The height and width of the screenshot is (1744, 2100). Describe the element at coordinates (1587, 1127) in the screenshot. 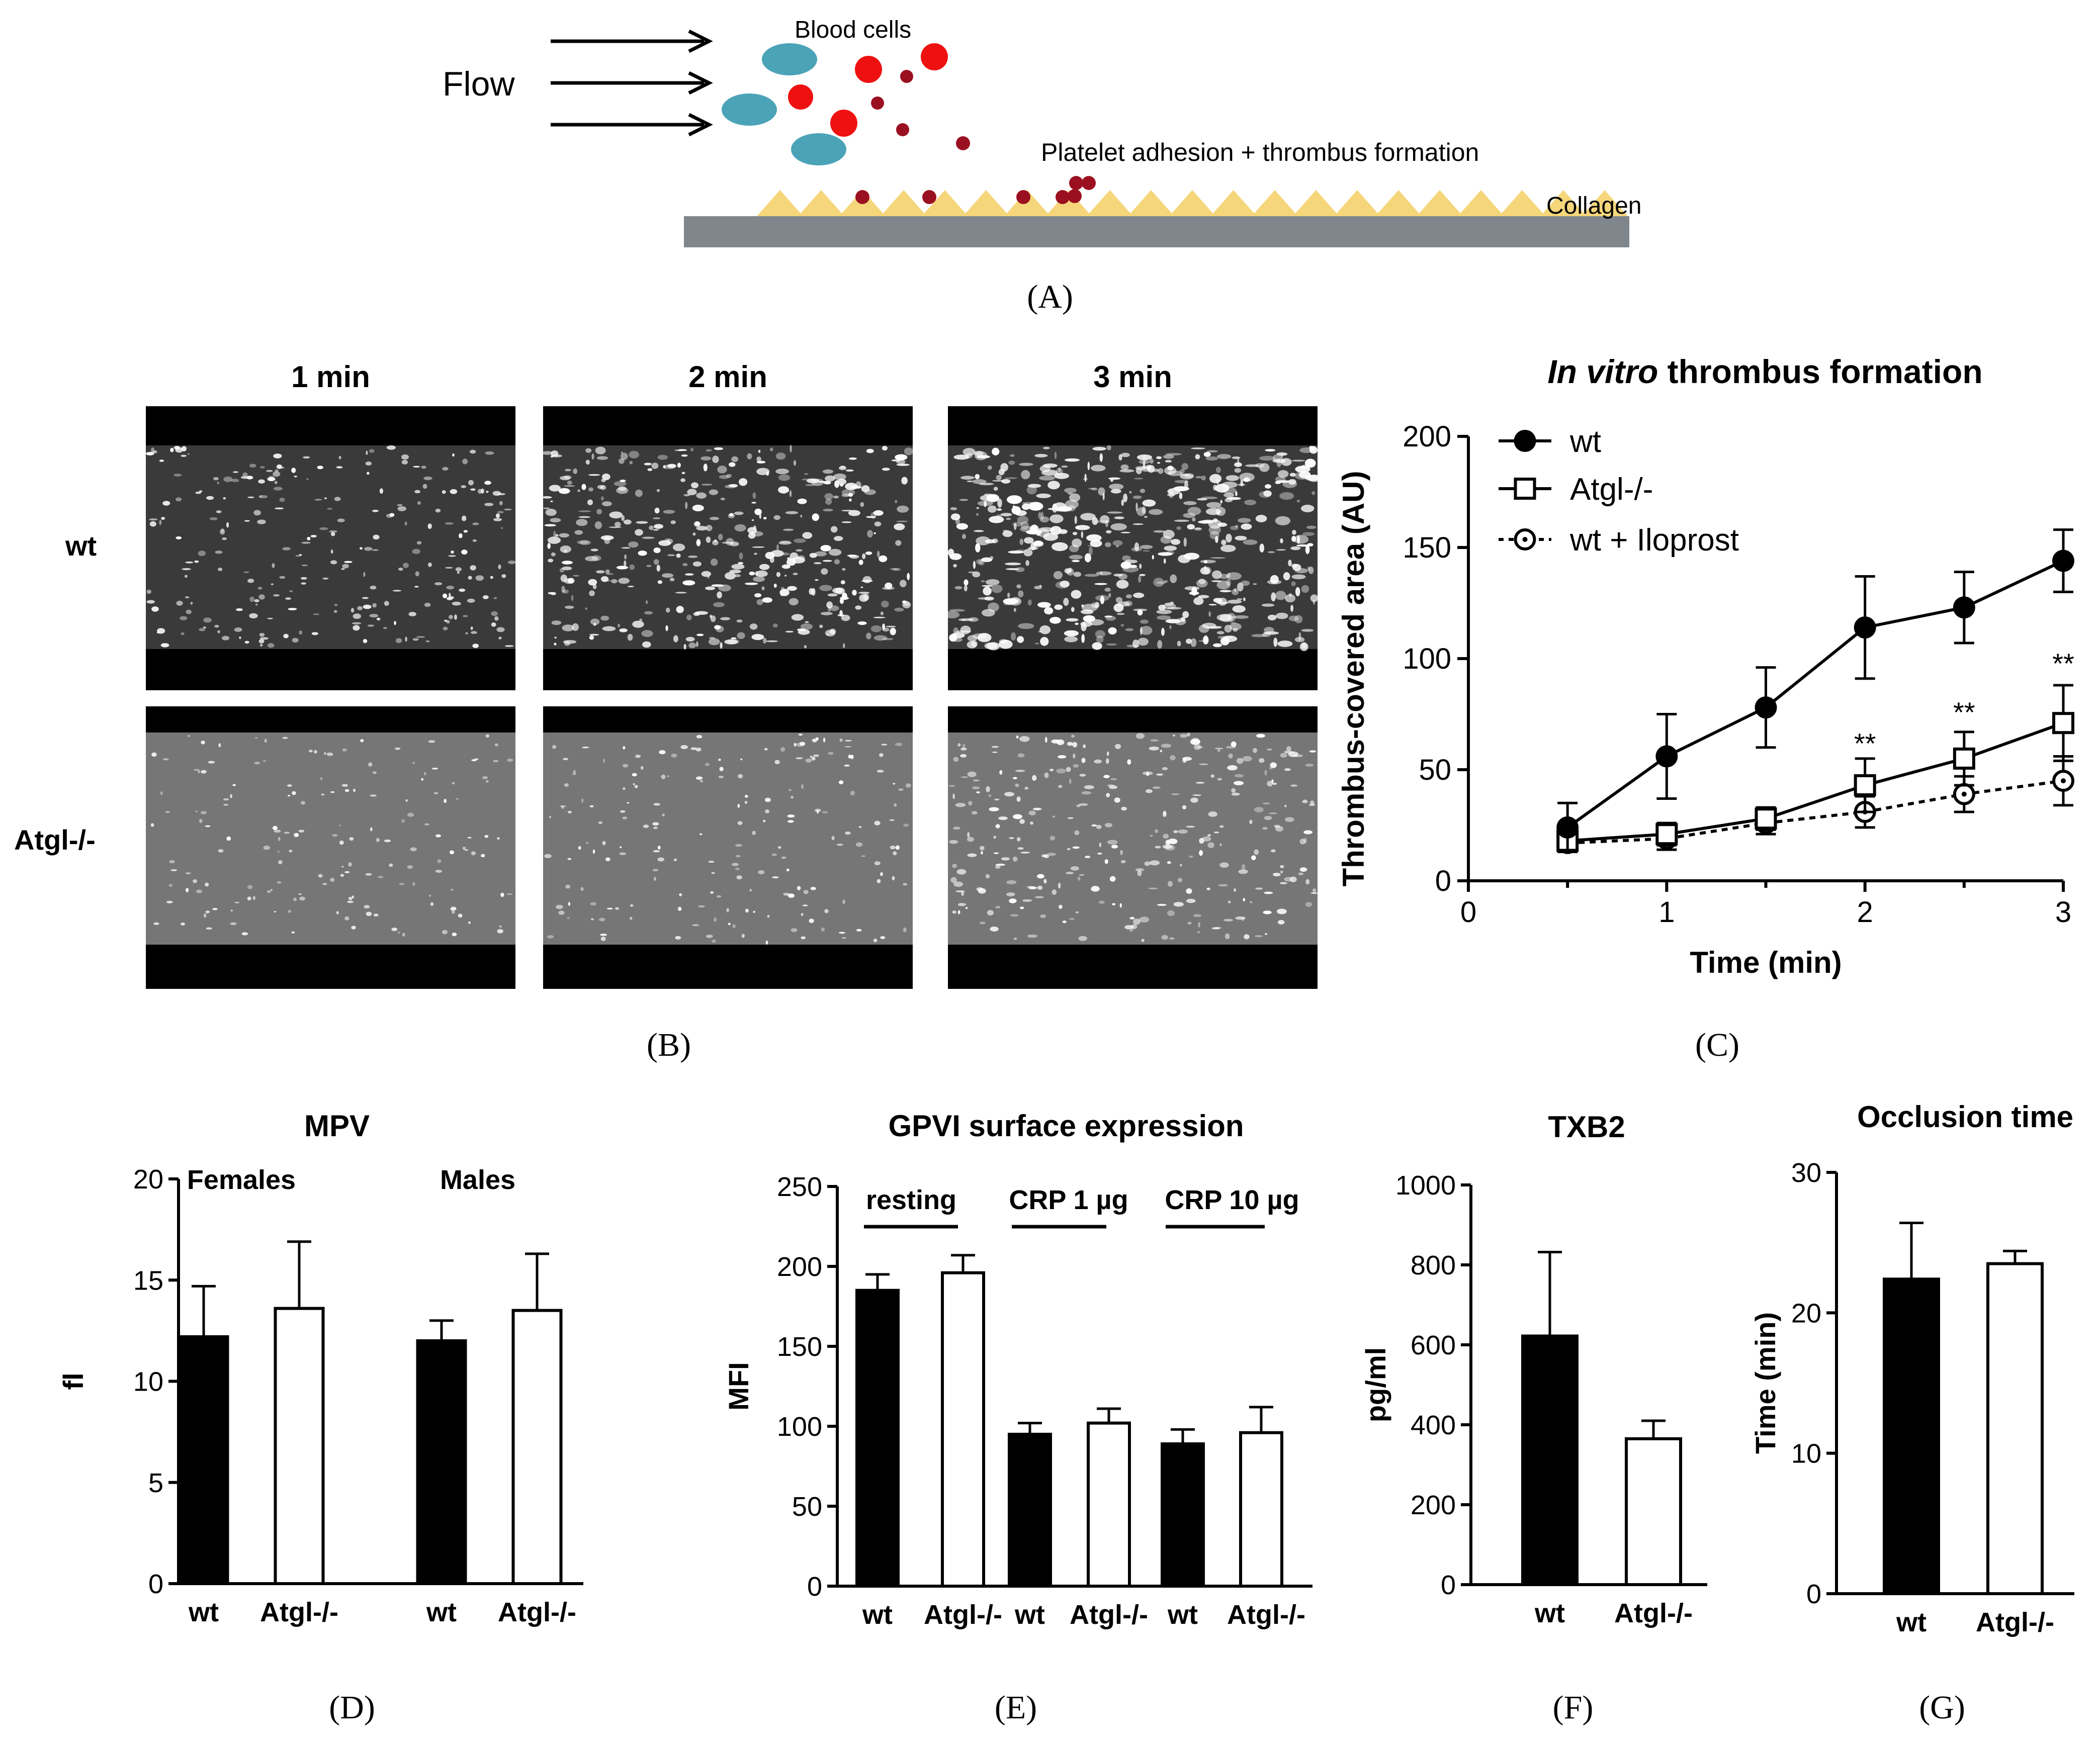

I see `chart-title: TXB2` at that location.